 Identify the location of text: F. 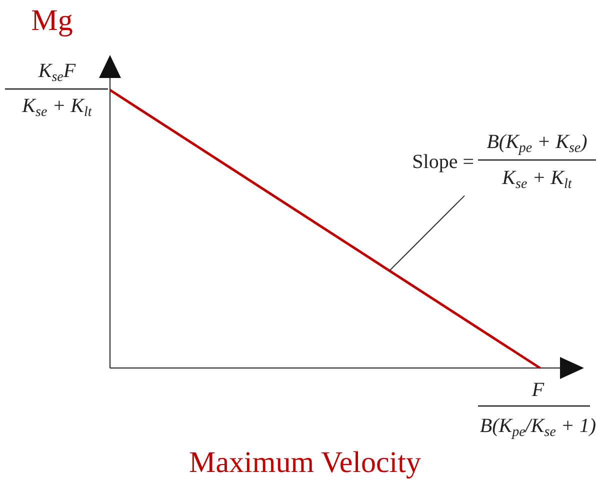
(537, 390).